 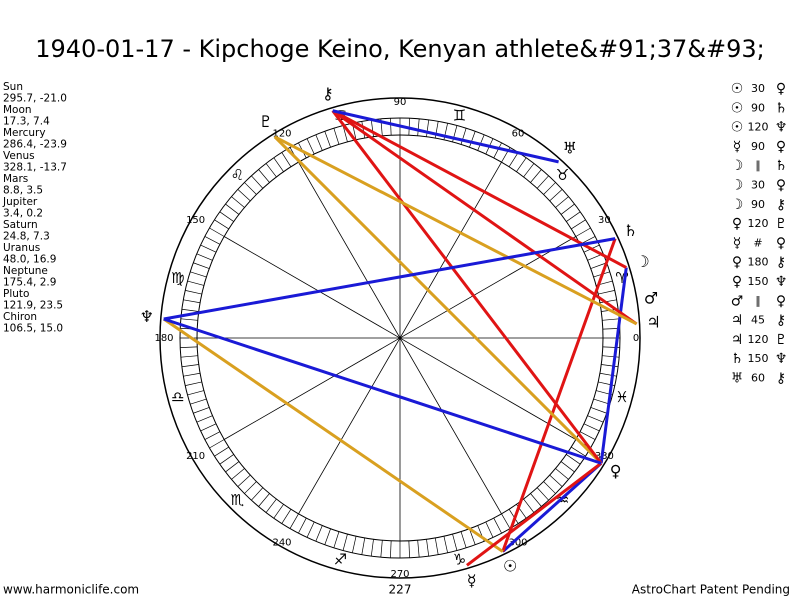 What do you see at coordinates (642, 261) in the screenshot?
I see `planet-glyph: ☽` at bounding box center [642, 261].